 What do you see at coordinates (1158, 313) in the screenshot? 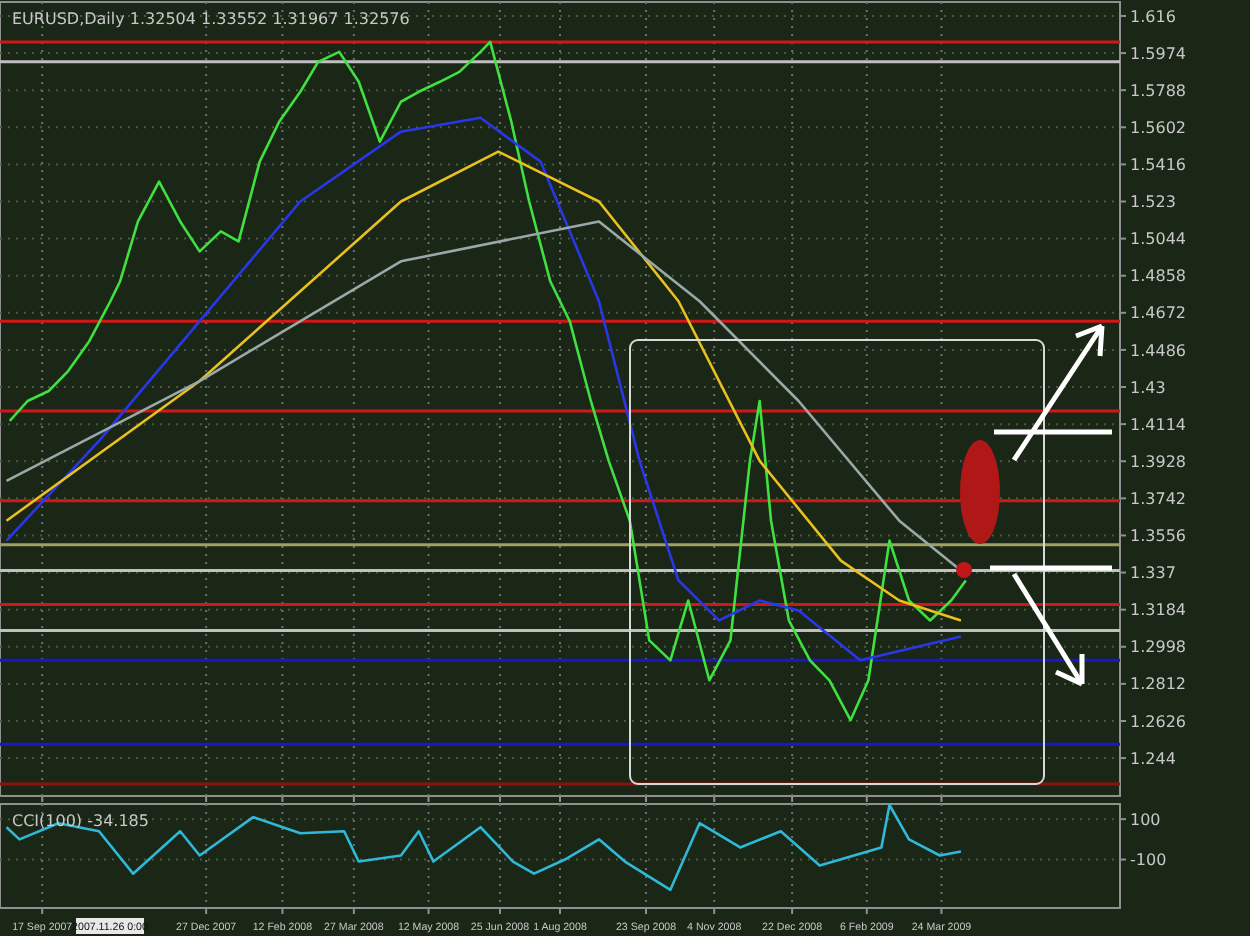
I see `y-tick-label: 1.4672` at bounding box center [1158, 313].